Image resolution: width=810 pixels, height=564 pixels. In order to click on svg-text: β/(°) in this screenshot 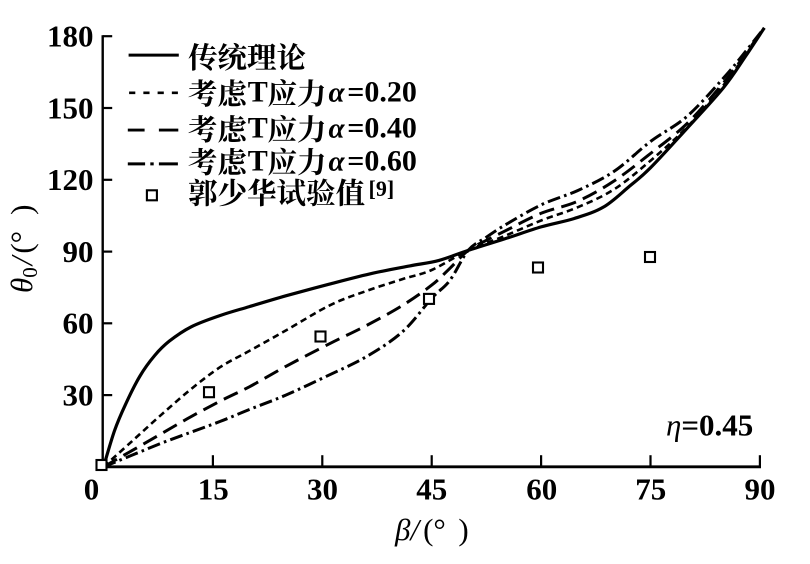, I will do `click(431, 529)`.